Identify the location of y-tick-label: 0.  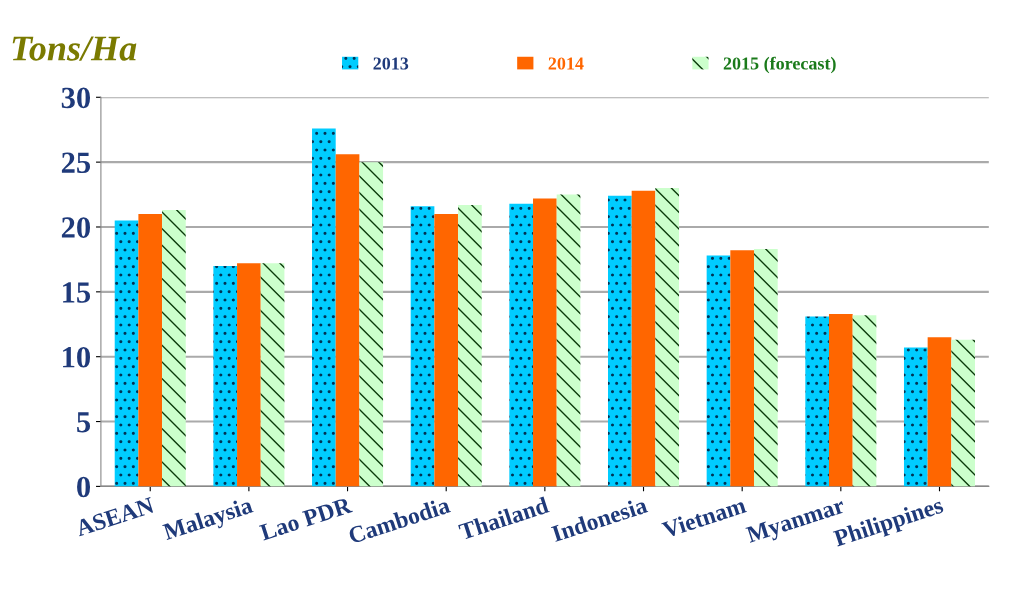
(84, 487).